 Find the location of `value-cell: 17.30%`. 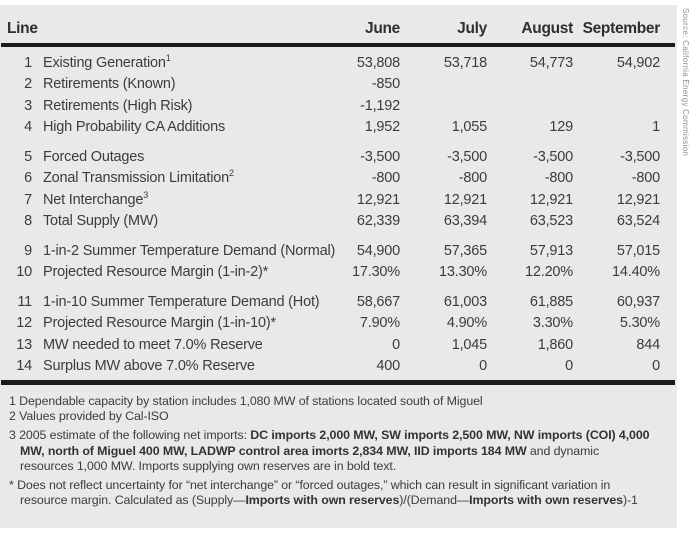

value-cell: 17.30% is located at coordinates (376, 272).